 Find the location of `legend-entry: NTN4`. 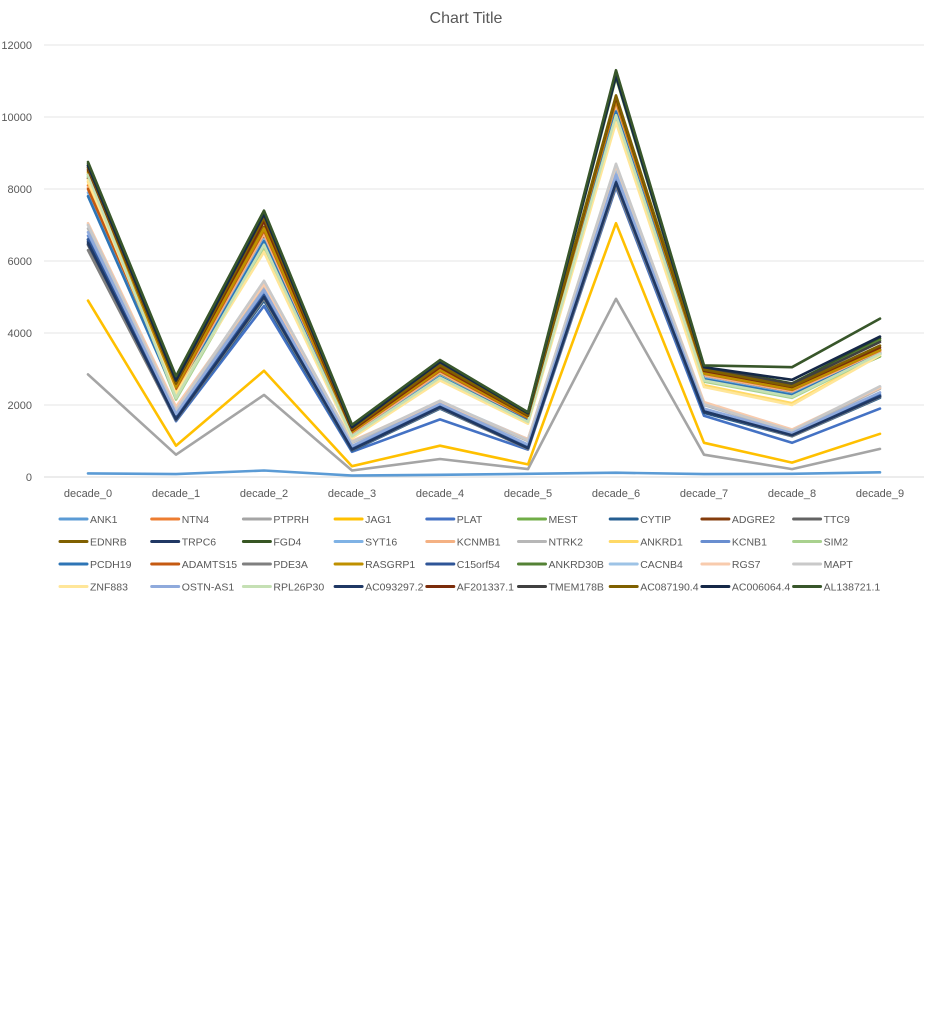

legend-entry: NTN4 is located at coordinates (196, 520).